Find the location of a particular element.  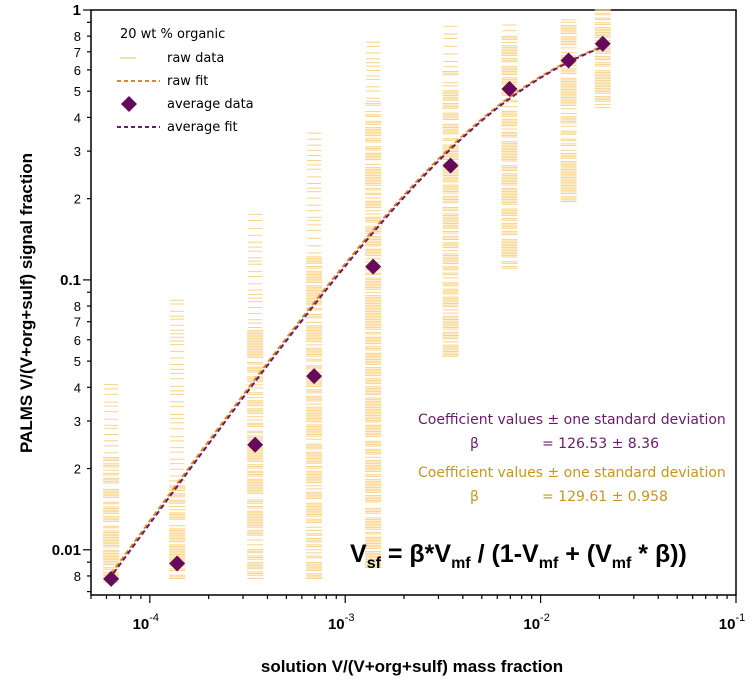

fit-equation: Vsf = β*Vmf / (1-Vmf + (Vmf * β)) is located at coordinates (518, 556).